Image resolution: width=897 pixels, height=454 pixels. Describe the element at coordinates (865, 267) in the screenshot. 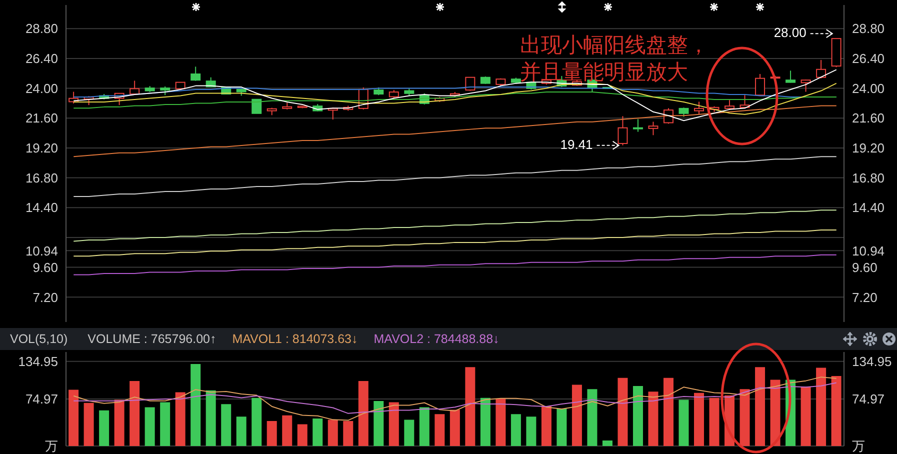

I see `y2-tick-label: 9.60` at that location.